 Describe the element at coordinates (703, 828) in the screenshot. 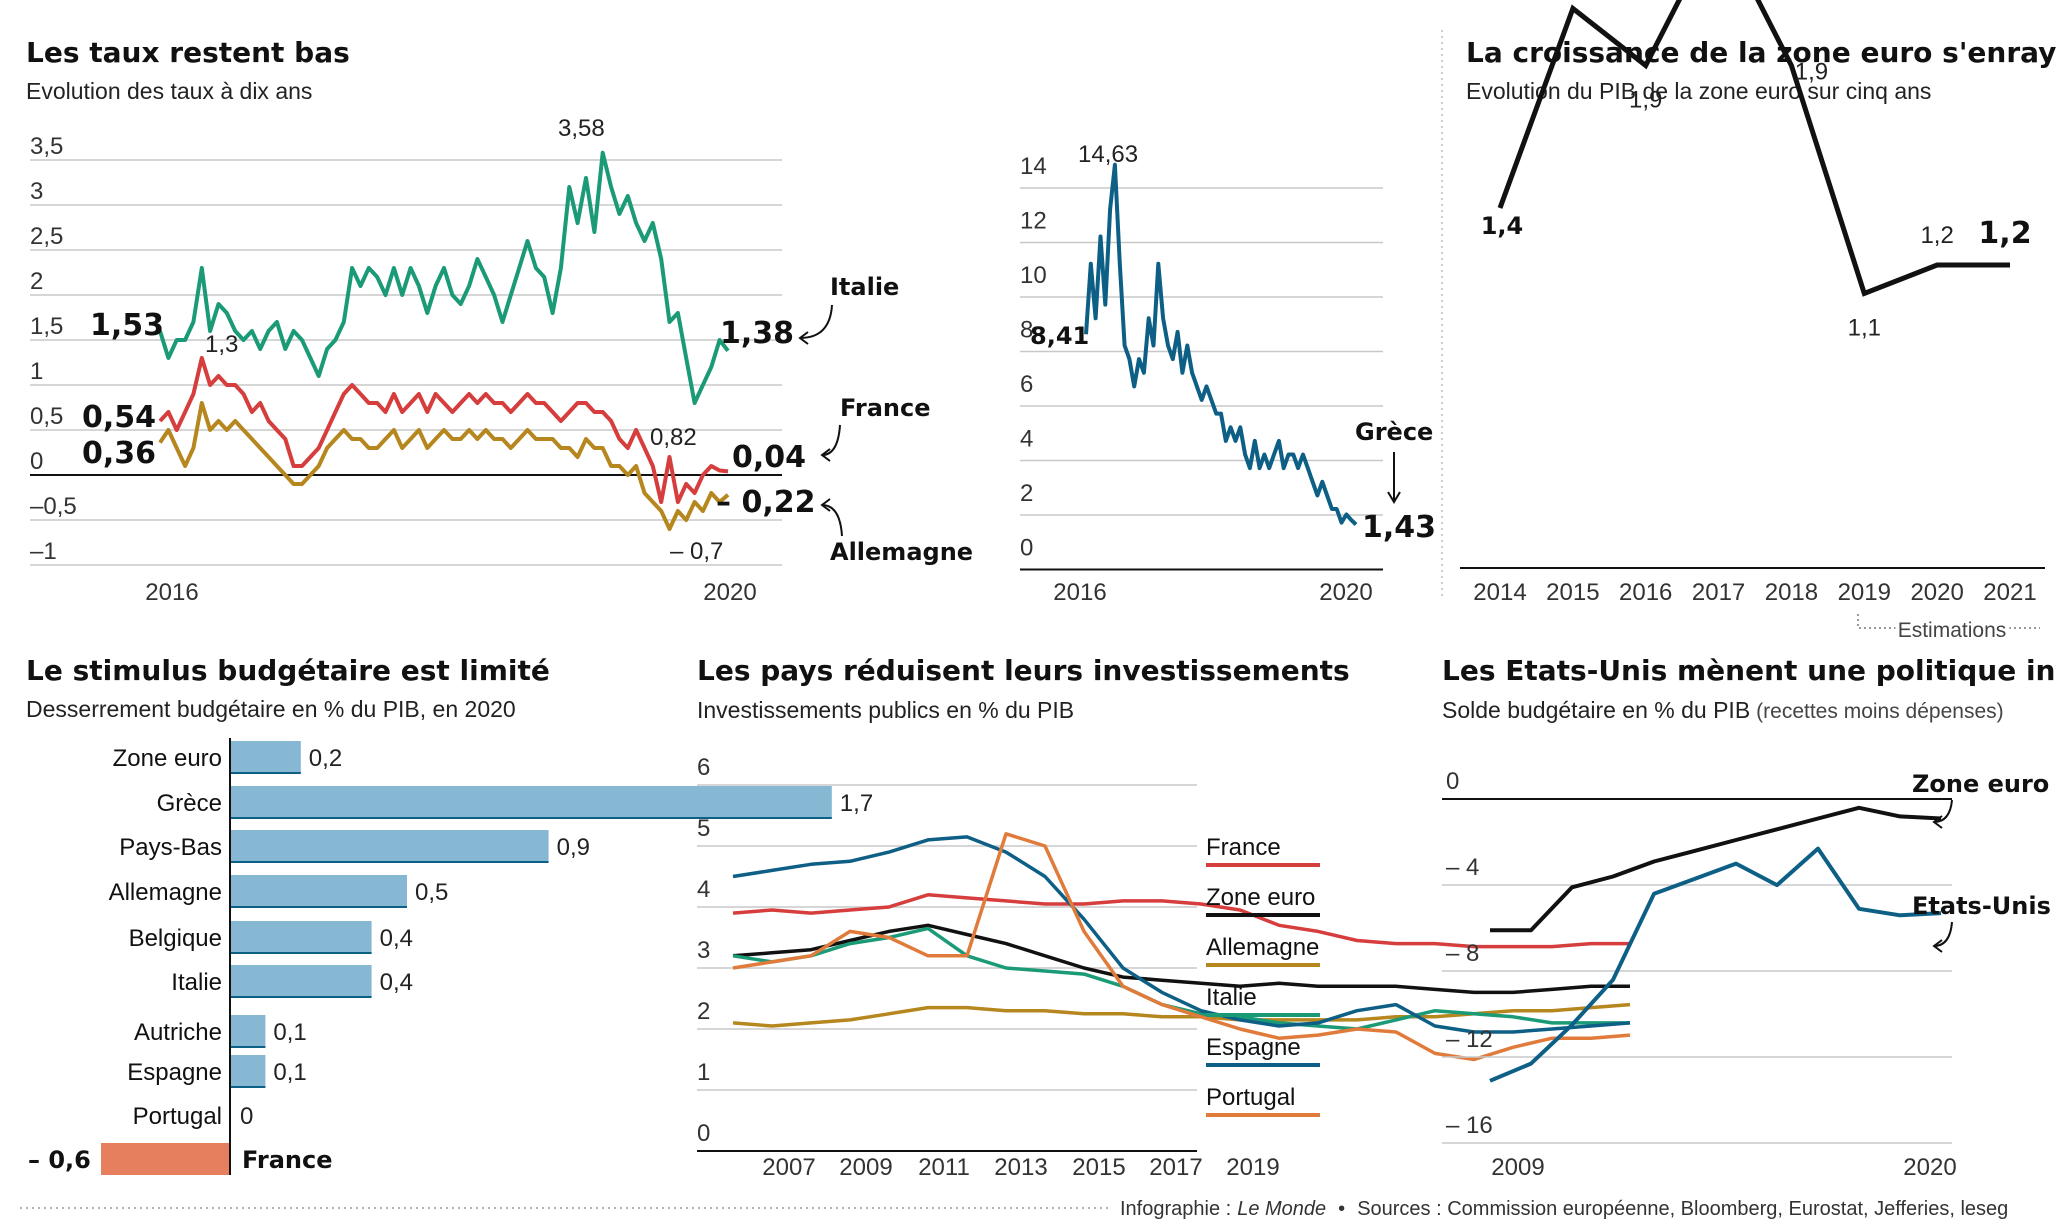

I see `invest-ytick: 5` at that location.